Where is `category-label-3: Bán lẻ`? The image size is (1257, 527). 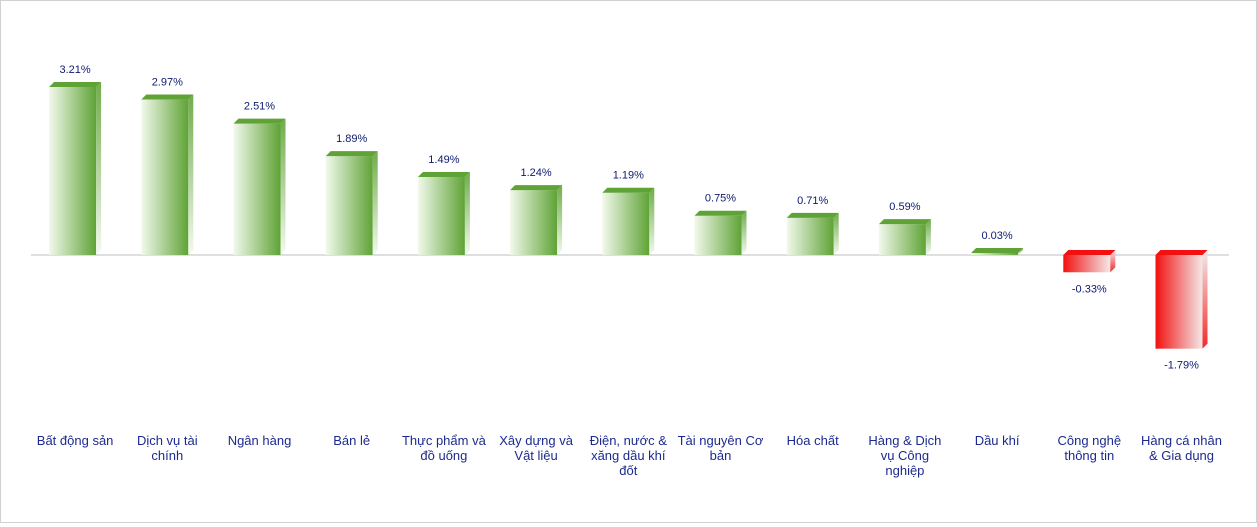
category-label-3: Bán lẻ is located at coordinates (351, 440).